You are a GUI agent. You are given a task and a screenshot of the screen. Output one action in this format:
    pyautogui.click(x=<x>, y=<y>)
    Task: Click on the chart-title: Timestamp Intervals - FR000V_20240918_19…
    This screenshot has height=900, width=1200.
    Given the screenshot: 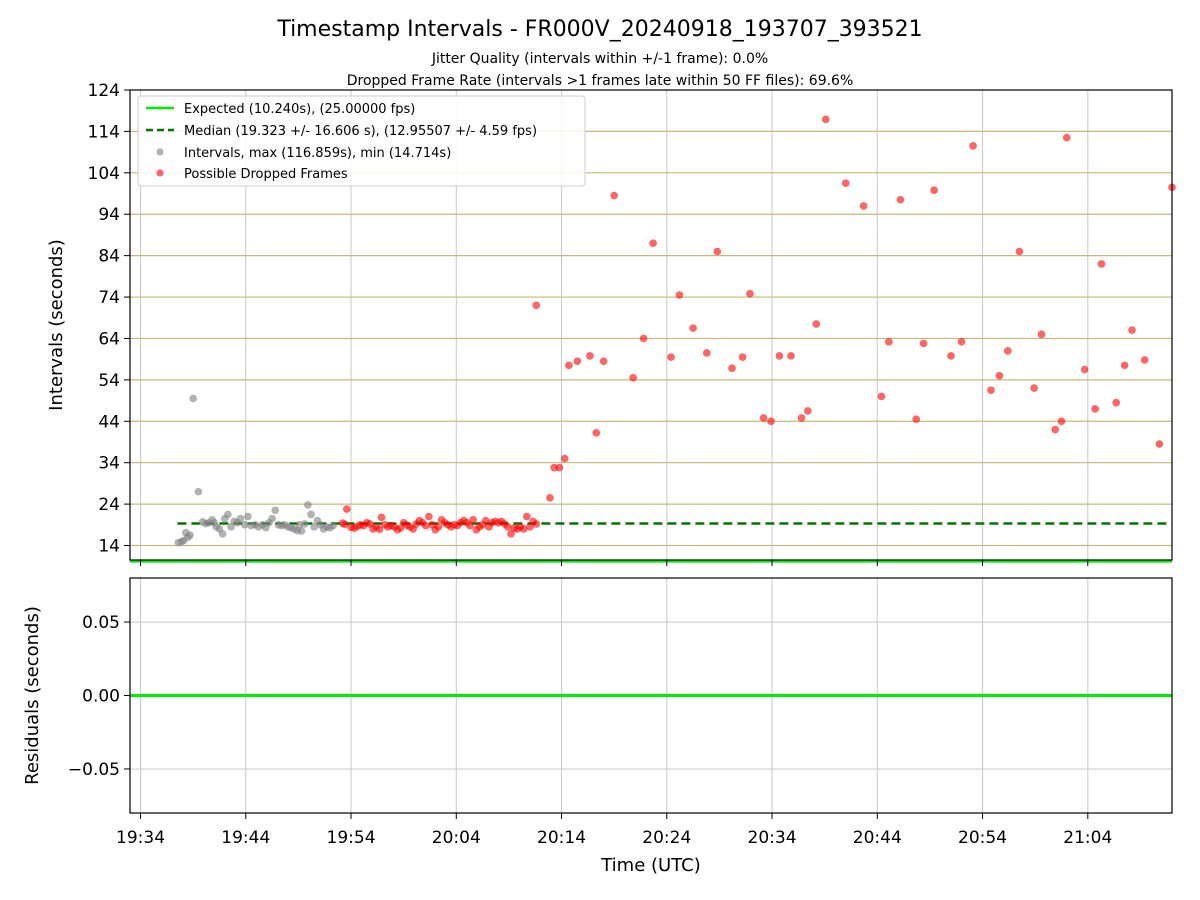 What is the action you would take?
    pyautogui.click(x=599, y=29)
    